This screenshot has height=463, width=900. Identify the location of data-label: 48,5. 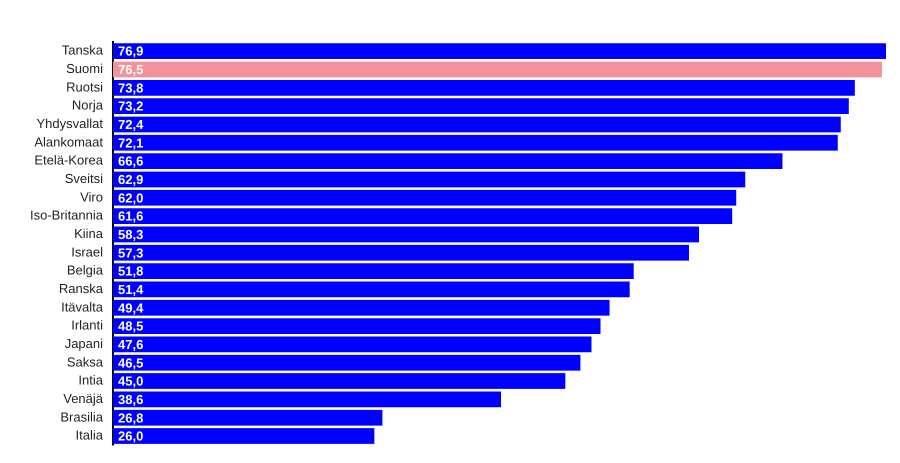
(131, 326).